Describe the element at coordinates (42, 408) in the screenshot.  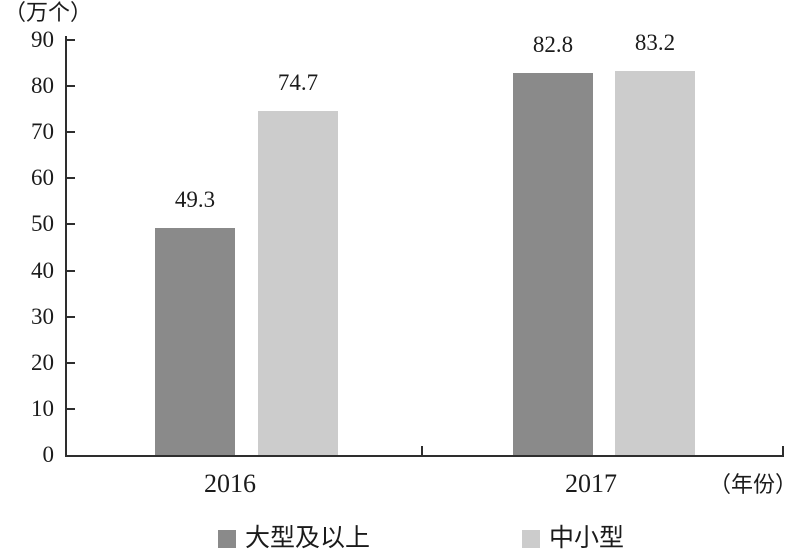
I see `y-tick-label: 10` at that location.